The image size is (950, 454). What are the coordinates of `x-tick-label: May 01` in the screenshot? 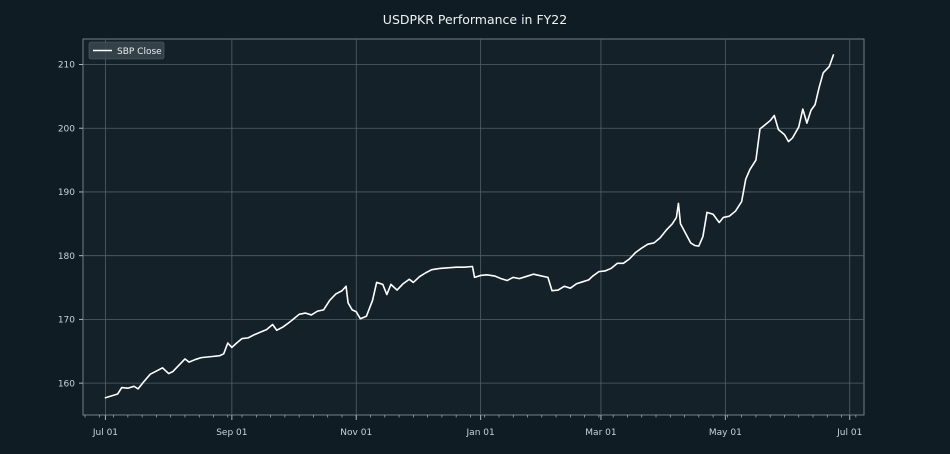 It's located at (725, 433).